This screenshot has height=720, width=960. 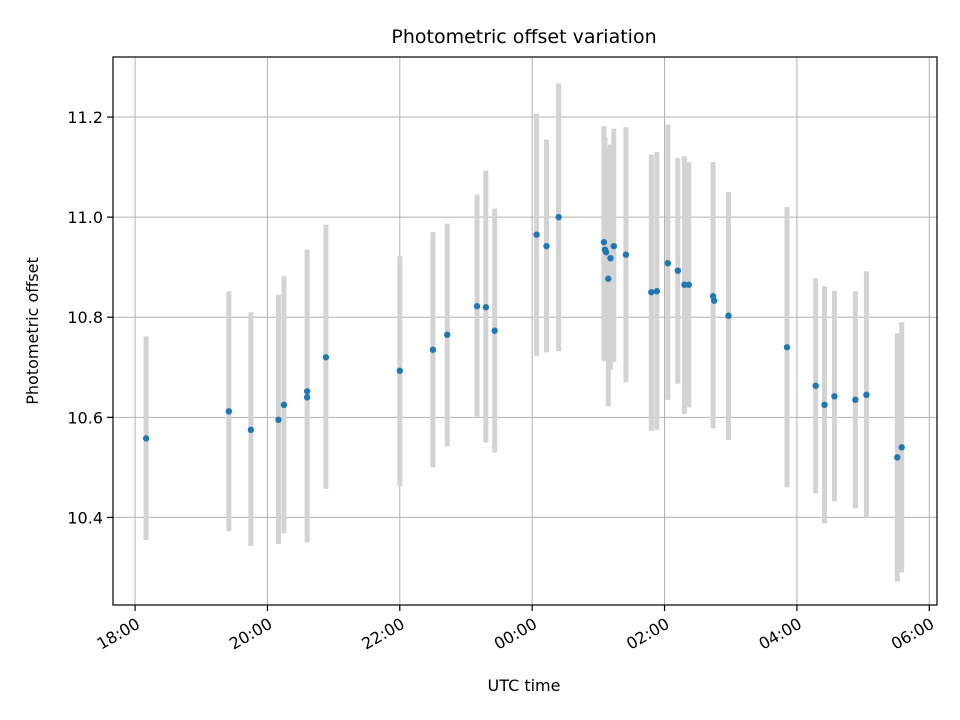 I want to click on y-axis-label: Photometric offset, so click(x=32, y=331).